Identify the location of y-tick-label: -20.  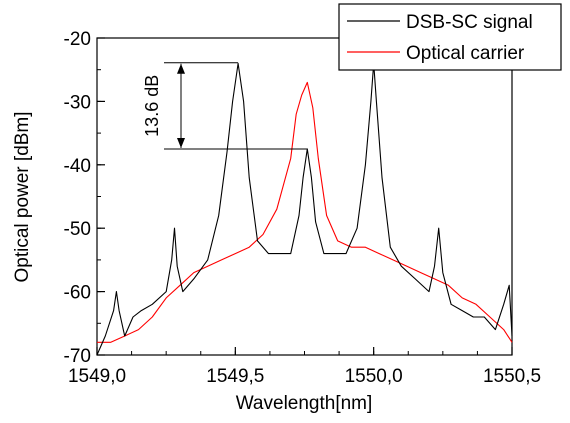
(77, 39).